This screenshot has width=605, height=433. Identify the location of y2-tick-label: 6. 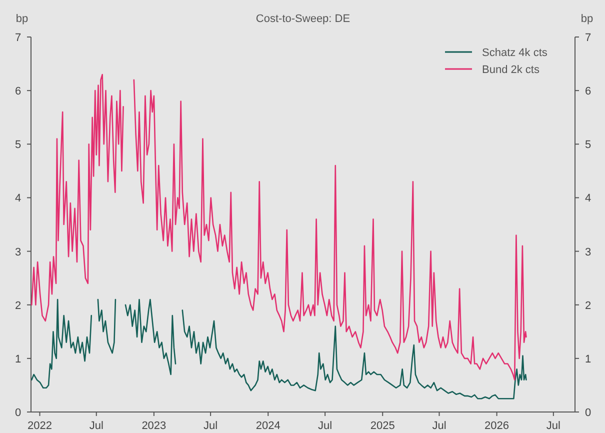
(588, 92).